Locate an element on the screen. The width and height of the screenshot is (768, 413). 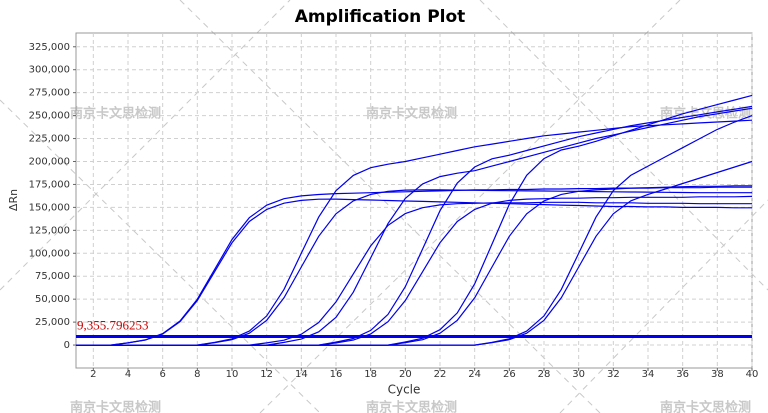
x-tick-label: 34 is located at coordinates (648, 374).